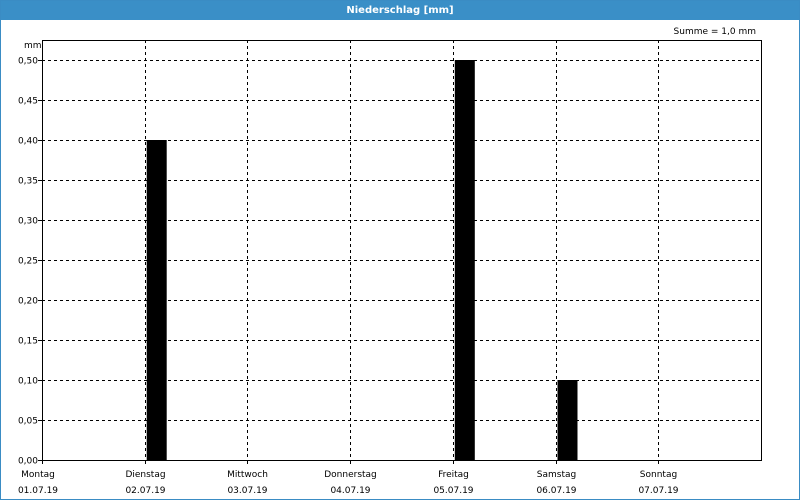  I want to click on x-tick-day-label: Samstag, so click(556, 475).